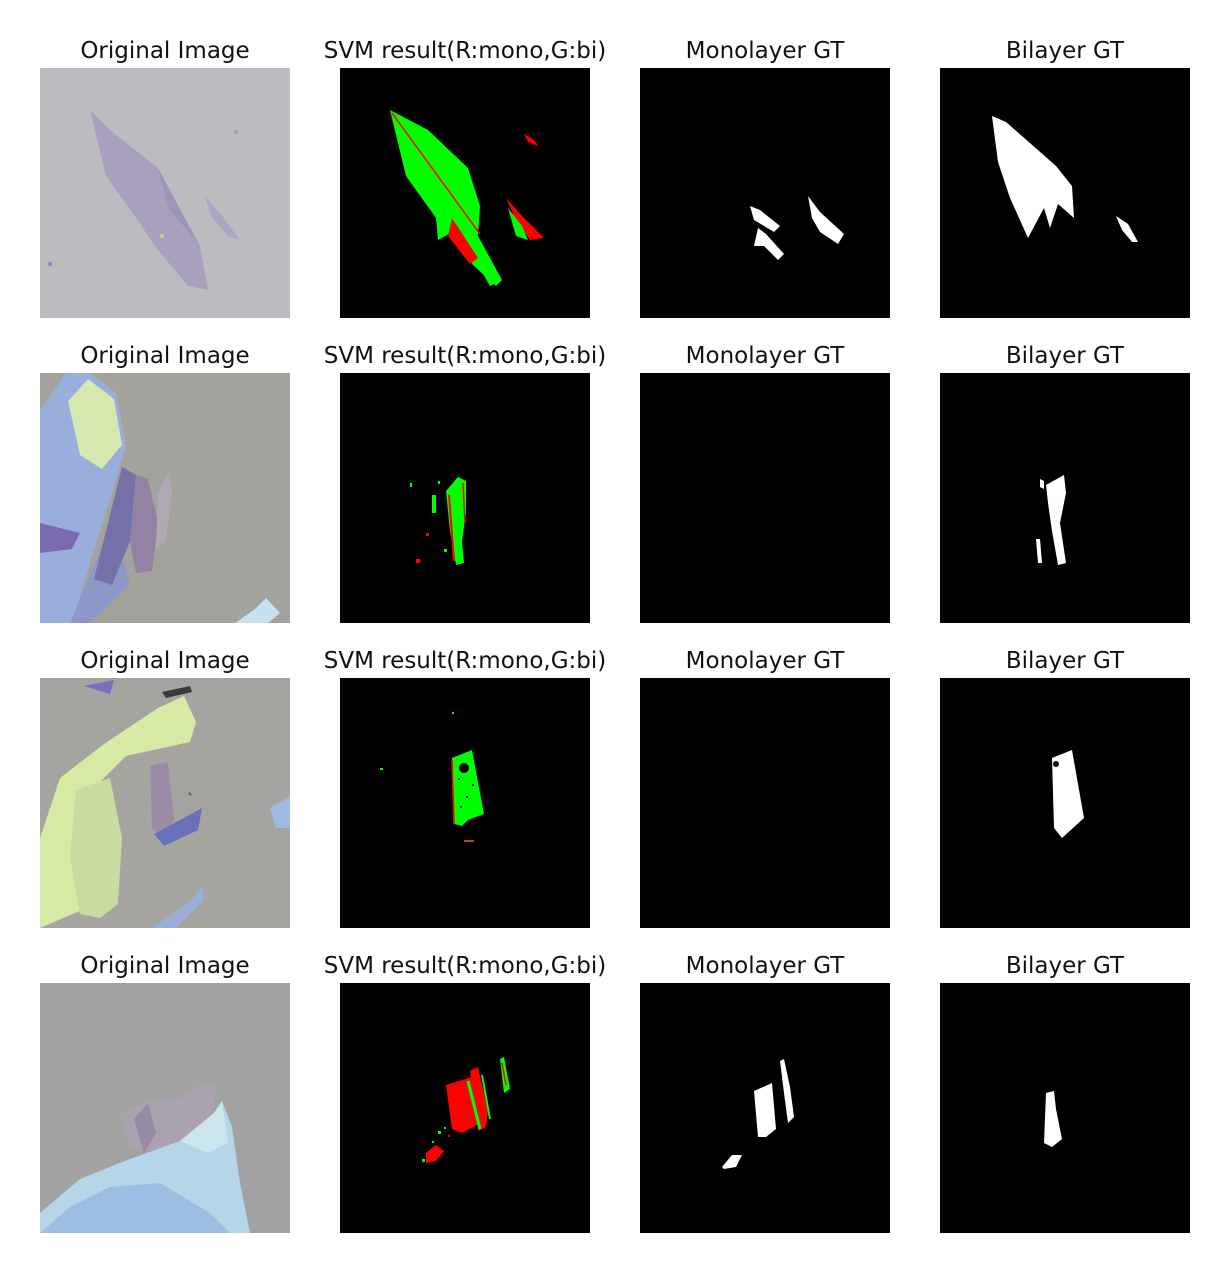 The height and width of the screenshot is (1280, 1228). Describe the element at coordinates (1065, 661) in the screenshot. I see `row-3-bi-title: Bilayer GT` at that location.